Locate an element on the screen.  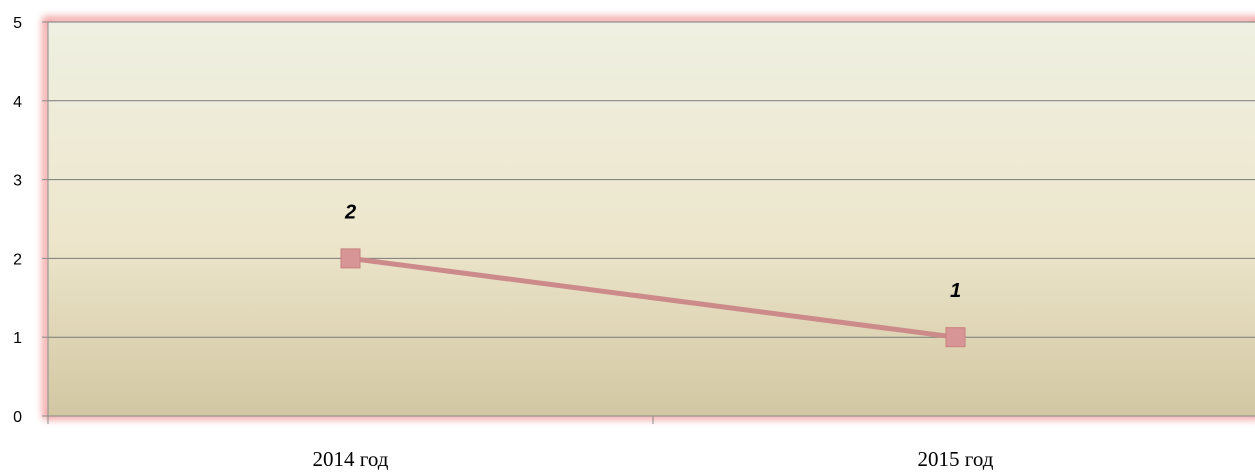
y-tick-label: 0 is located at coordinates (17, 417).